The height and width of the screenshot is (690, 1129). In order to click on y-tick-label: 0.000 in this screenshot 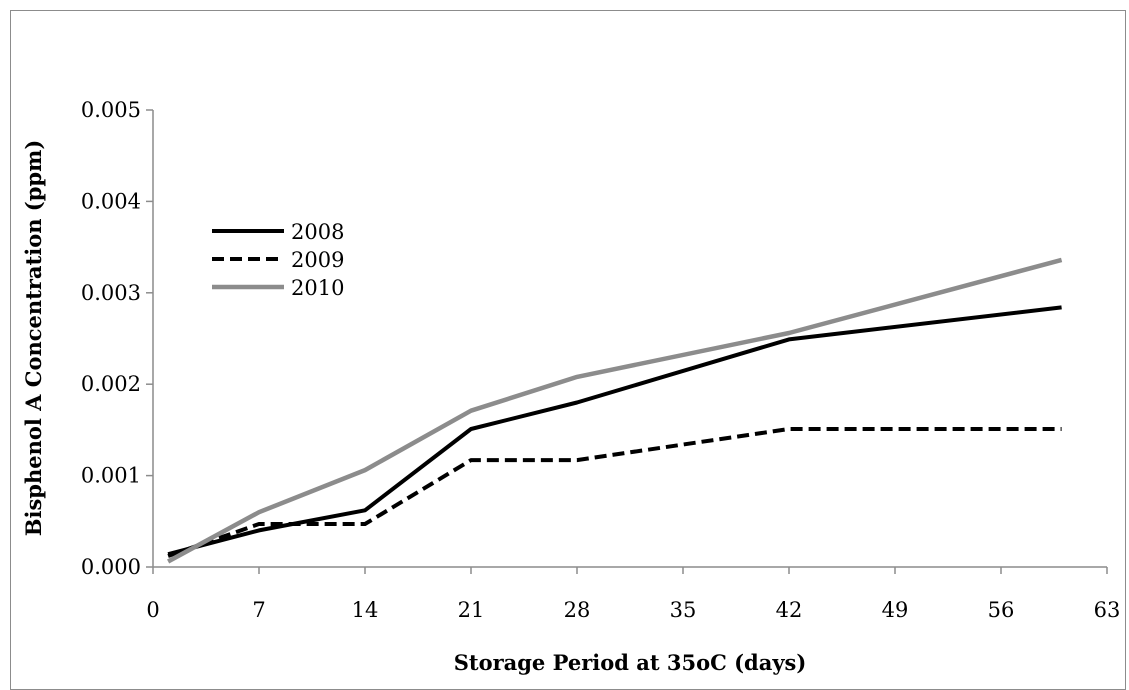, I will do `click(111, 567)`.